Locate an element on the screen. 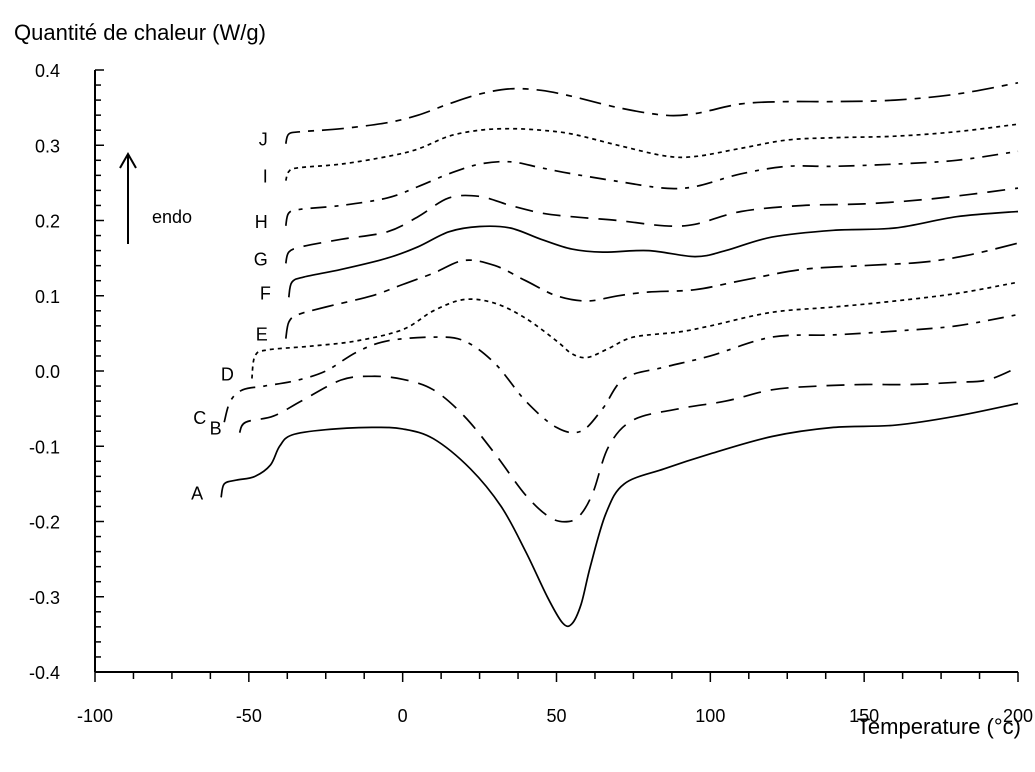 The height and width of the screenshot is (772, 1035). series-line-f is located at coordinates (653, 254).